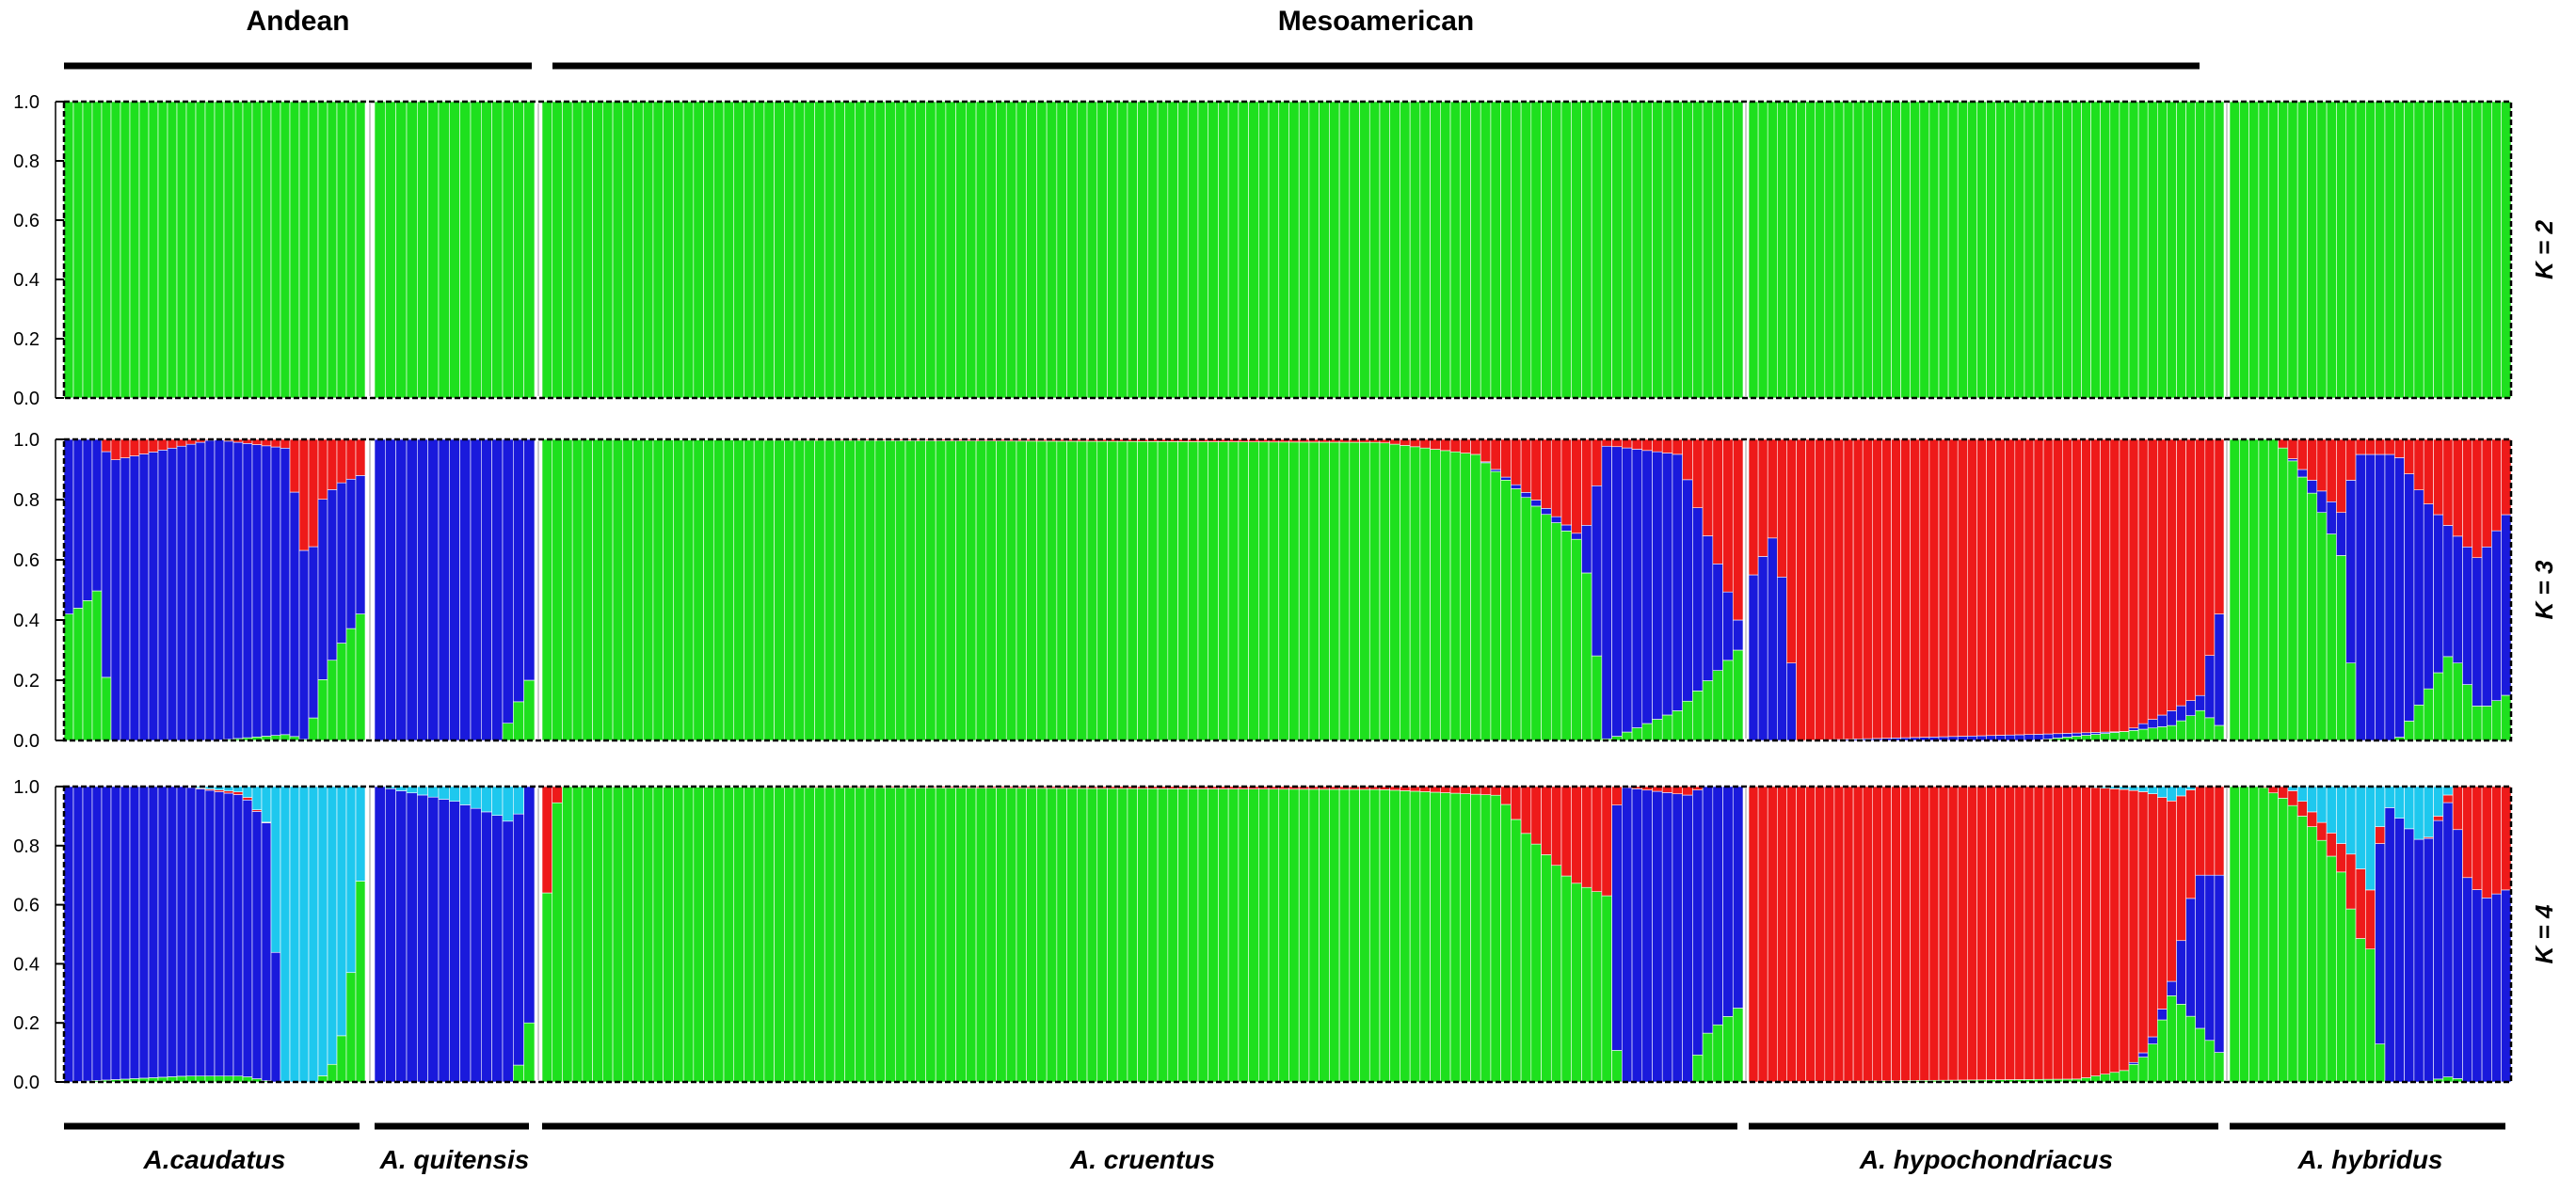 Image resolution: width=2576 pixels, height=1193 pixels. I want to click on y-tick-label: 0.4, so click(26, 964).